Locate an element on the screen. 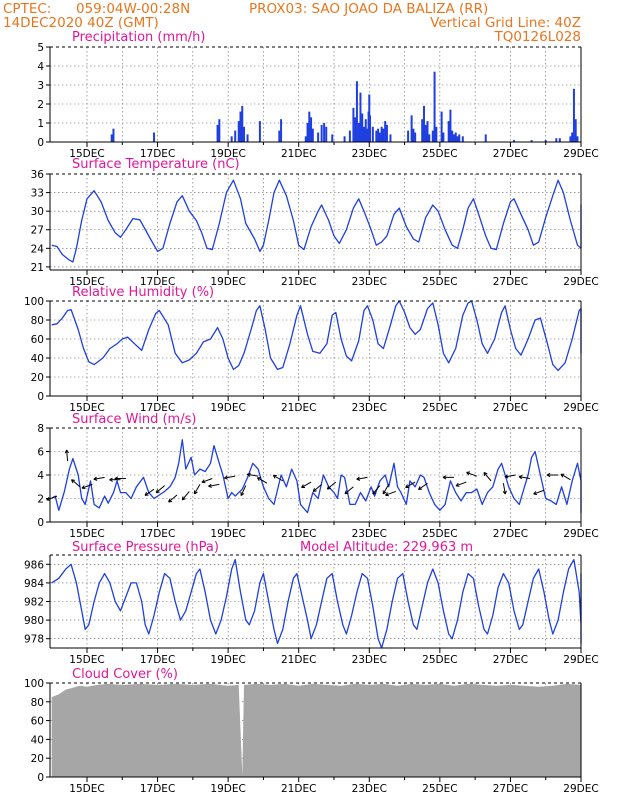 This screenshot has width=618, height=800. xtick-label-wind-7: 29DEC is located at coordinates (580, 534).